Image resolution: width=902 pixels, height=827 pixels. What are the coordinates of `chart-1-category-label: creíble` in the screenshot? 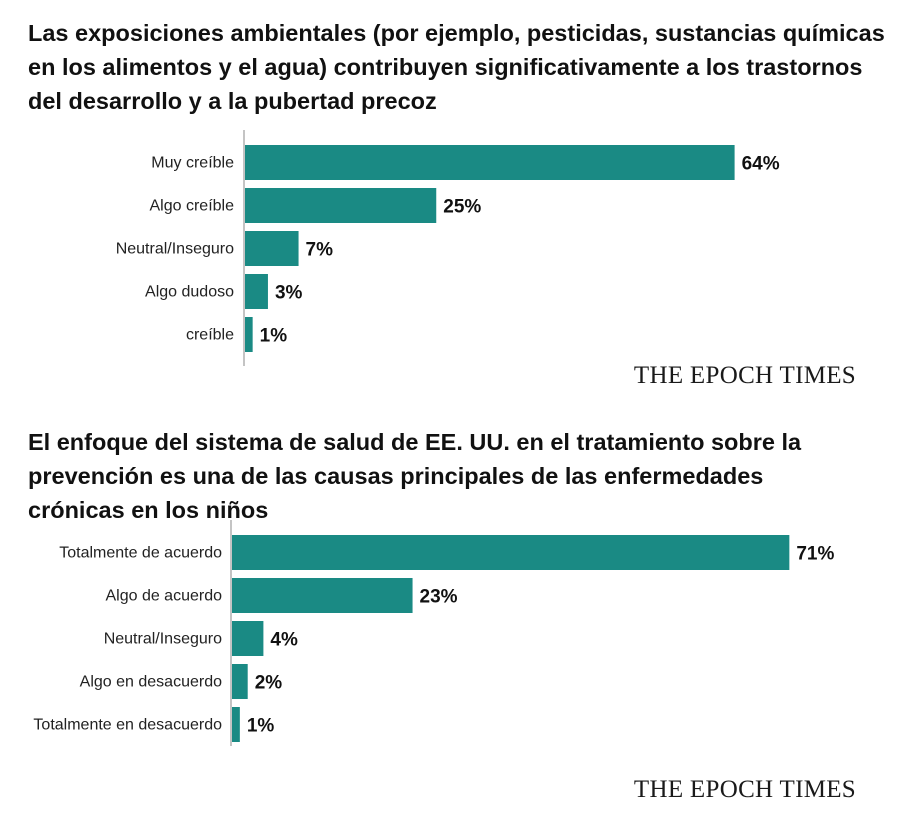 It's located at (210, 335).